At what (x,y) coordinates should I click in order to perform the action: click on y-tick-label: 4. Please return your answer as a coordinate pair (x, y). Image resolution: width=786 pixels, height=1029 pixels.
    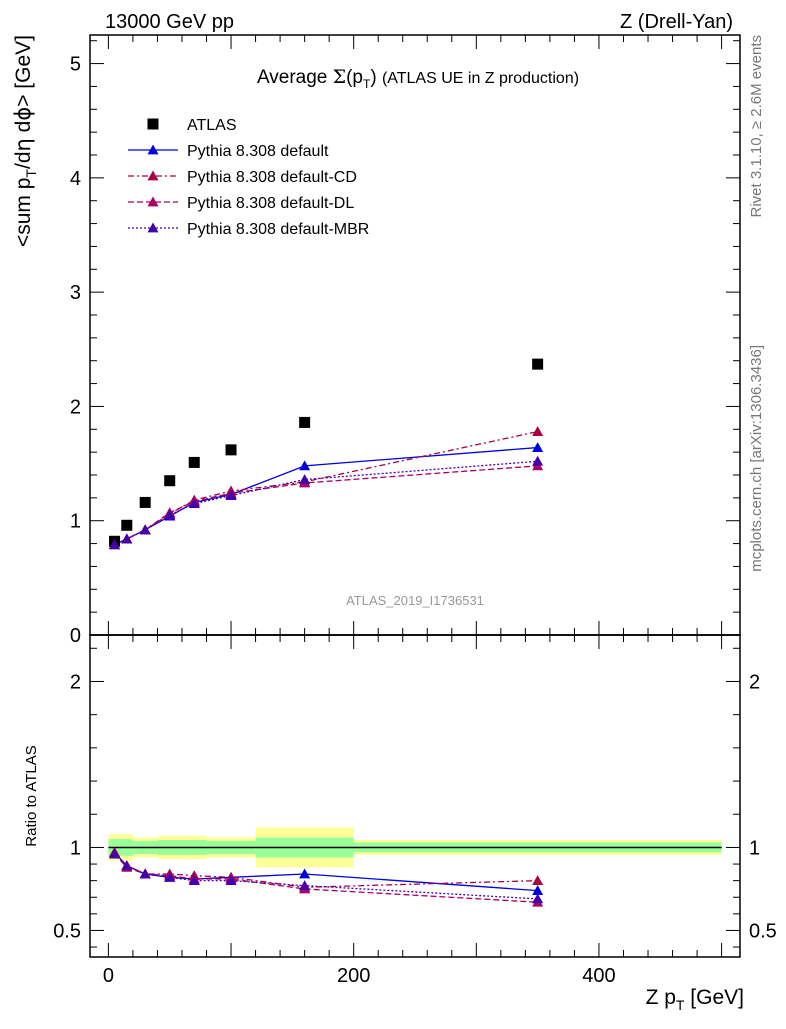
    Looking at the image, I should click on (75, 179).